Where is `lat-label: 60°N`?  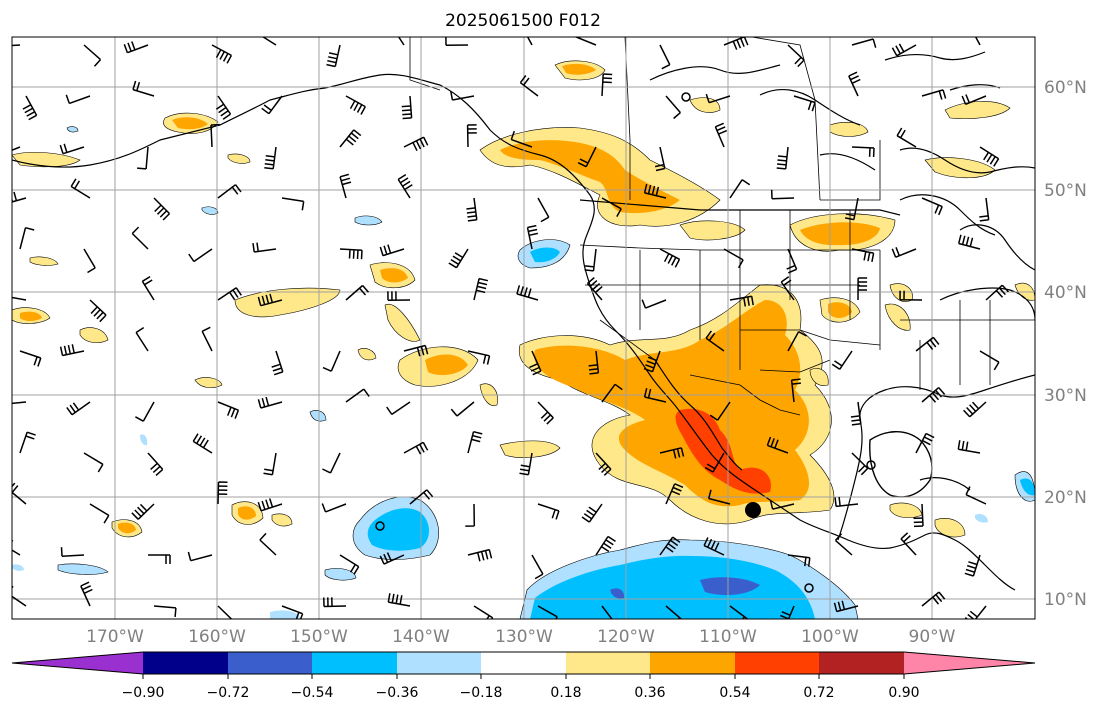 lat-label: 60°N is located at coordinates (1065, 88).